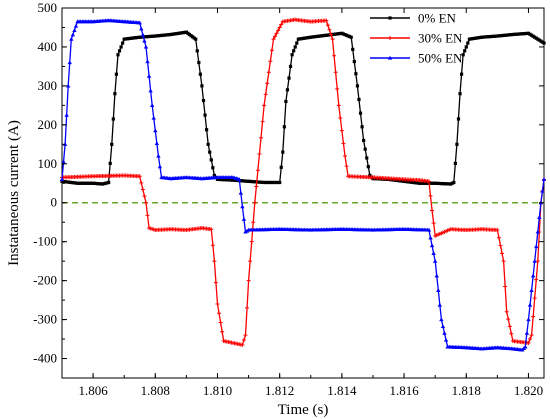 The height and width of the screenshot is (419, 550). Describe the element at coordinates (45, 241) in the screenshot. I see `y-tick-label: -100` at that location.